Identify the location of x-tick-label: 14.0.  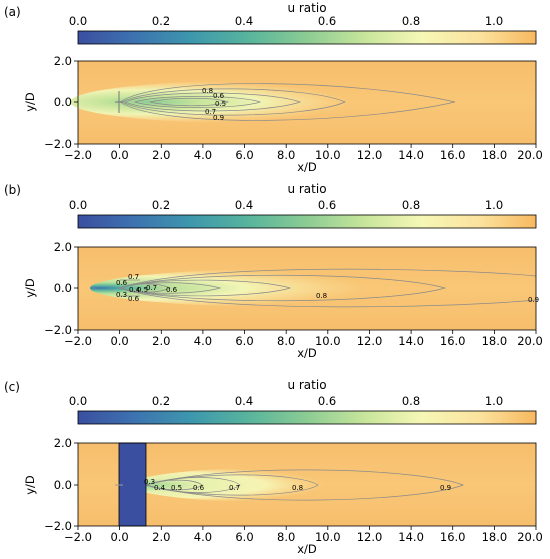
(411, 155).